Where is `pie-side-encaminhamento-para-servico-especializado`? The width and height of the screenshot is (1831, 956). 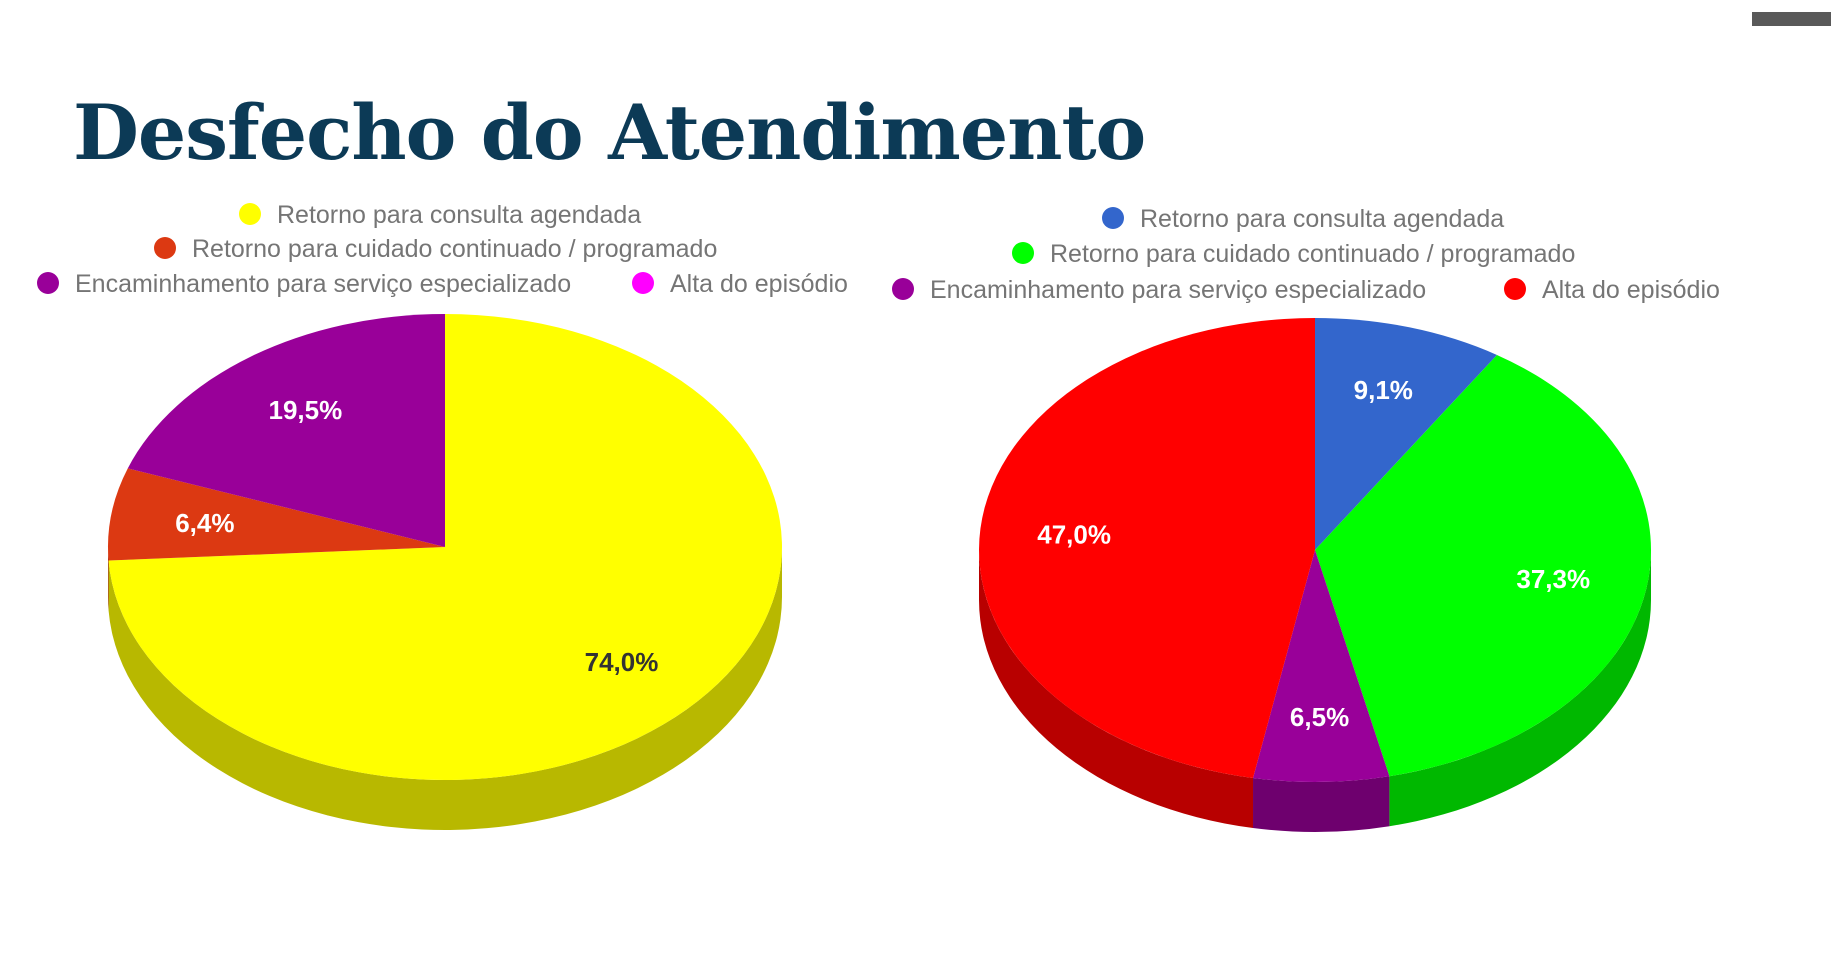 pie-side-encaminhamento-para-servico-especializado is located at coordinates (1321, 804).